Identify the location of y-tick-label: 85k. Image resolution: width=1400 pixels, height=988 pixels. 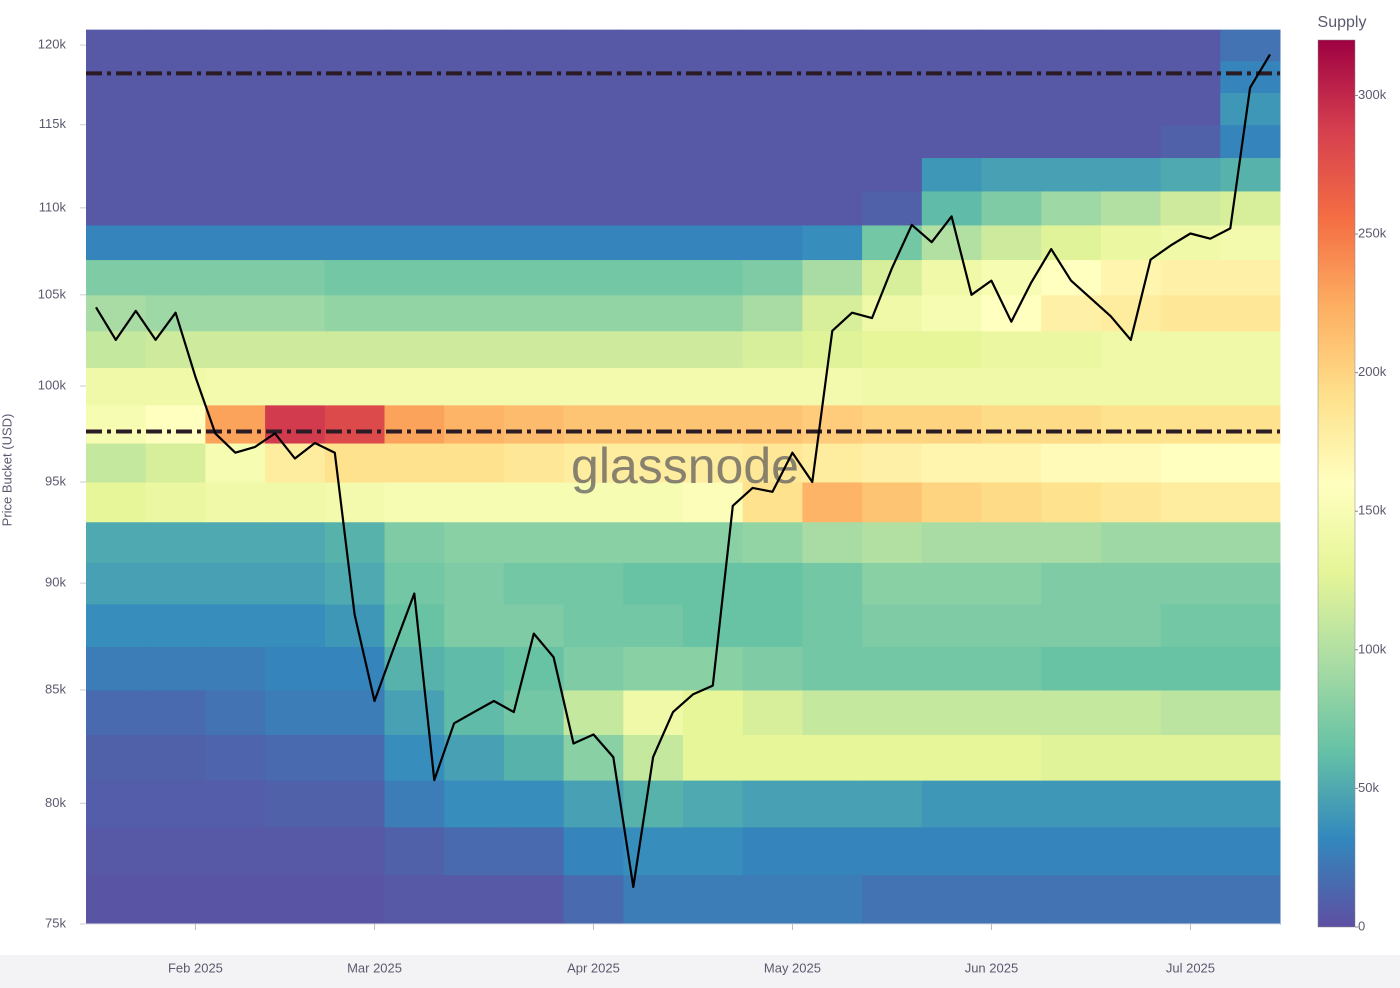
(55, 688).